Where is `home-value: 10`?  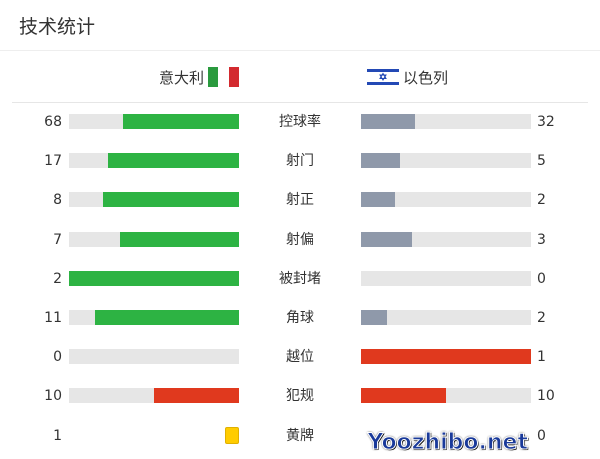 home-value: 10 is located at coordinates (53, 396).